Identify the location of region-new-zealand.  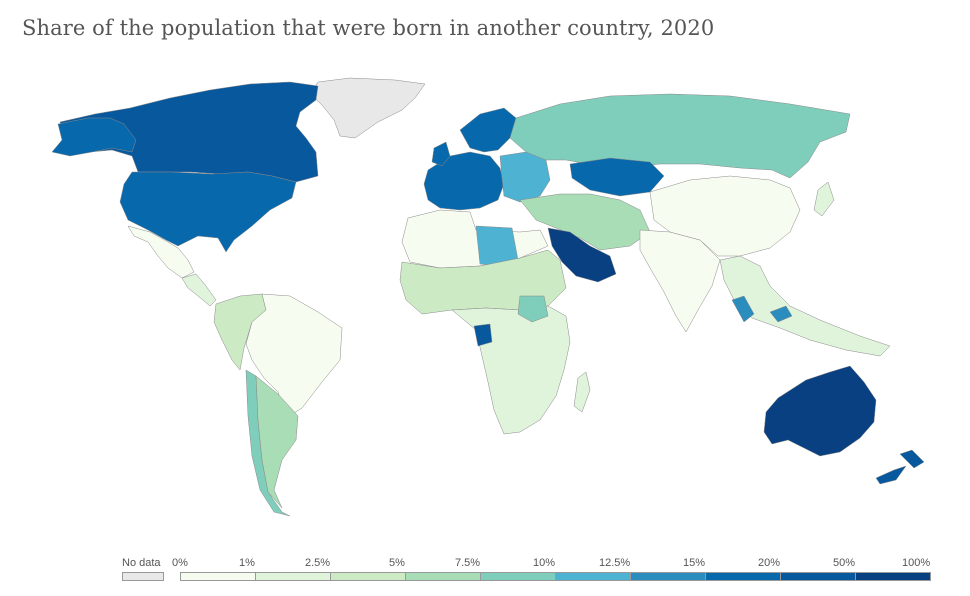
(900, 467).